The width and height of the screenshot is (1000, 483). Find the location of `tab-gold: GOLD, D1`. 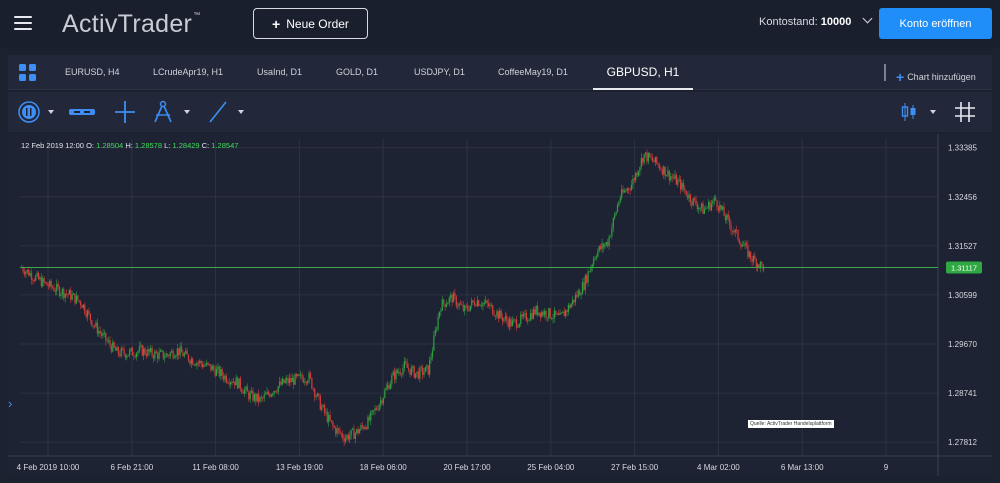

tab-gold: GOLD, D1 is located at coordinates (357, 72).